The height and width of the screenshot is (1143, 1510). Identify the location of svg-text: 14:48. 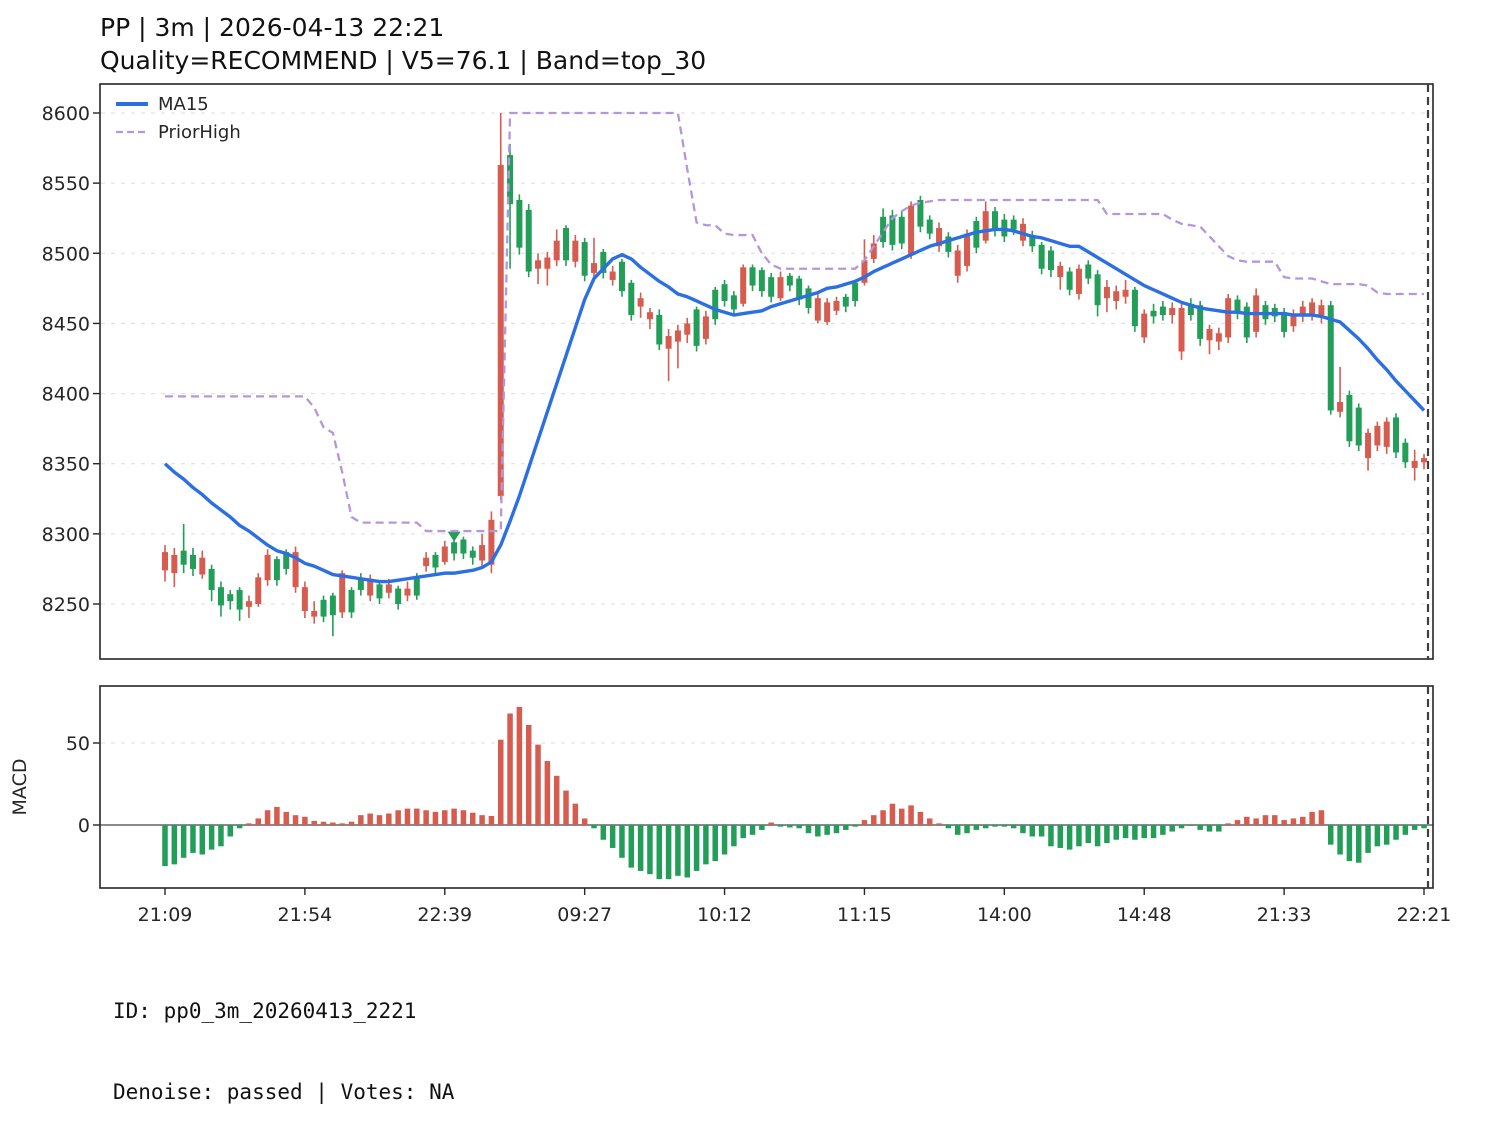
(1144, 915).